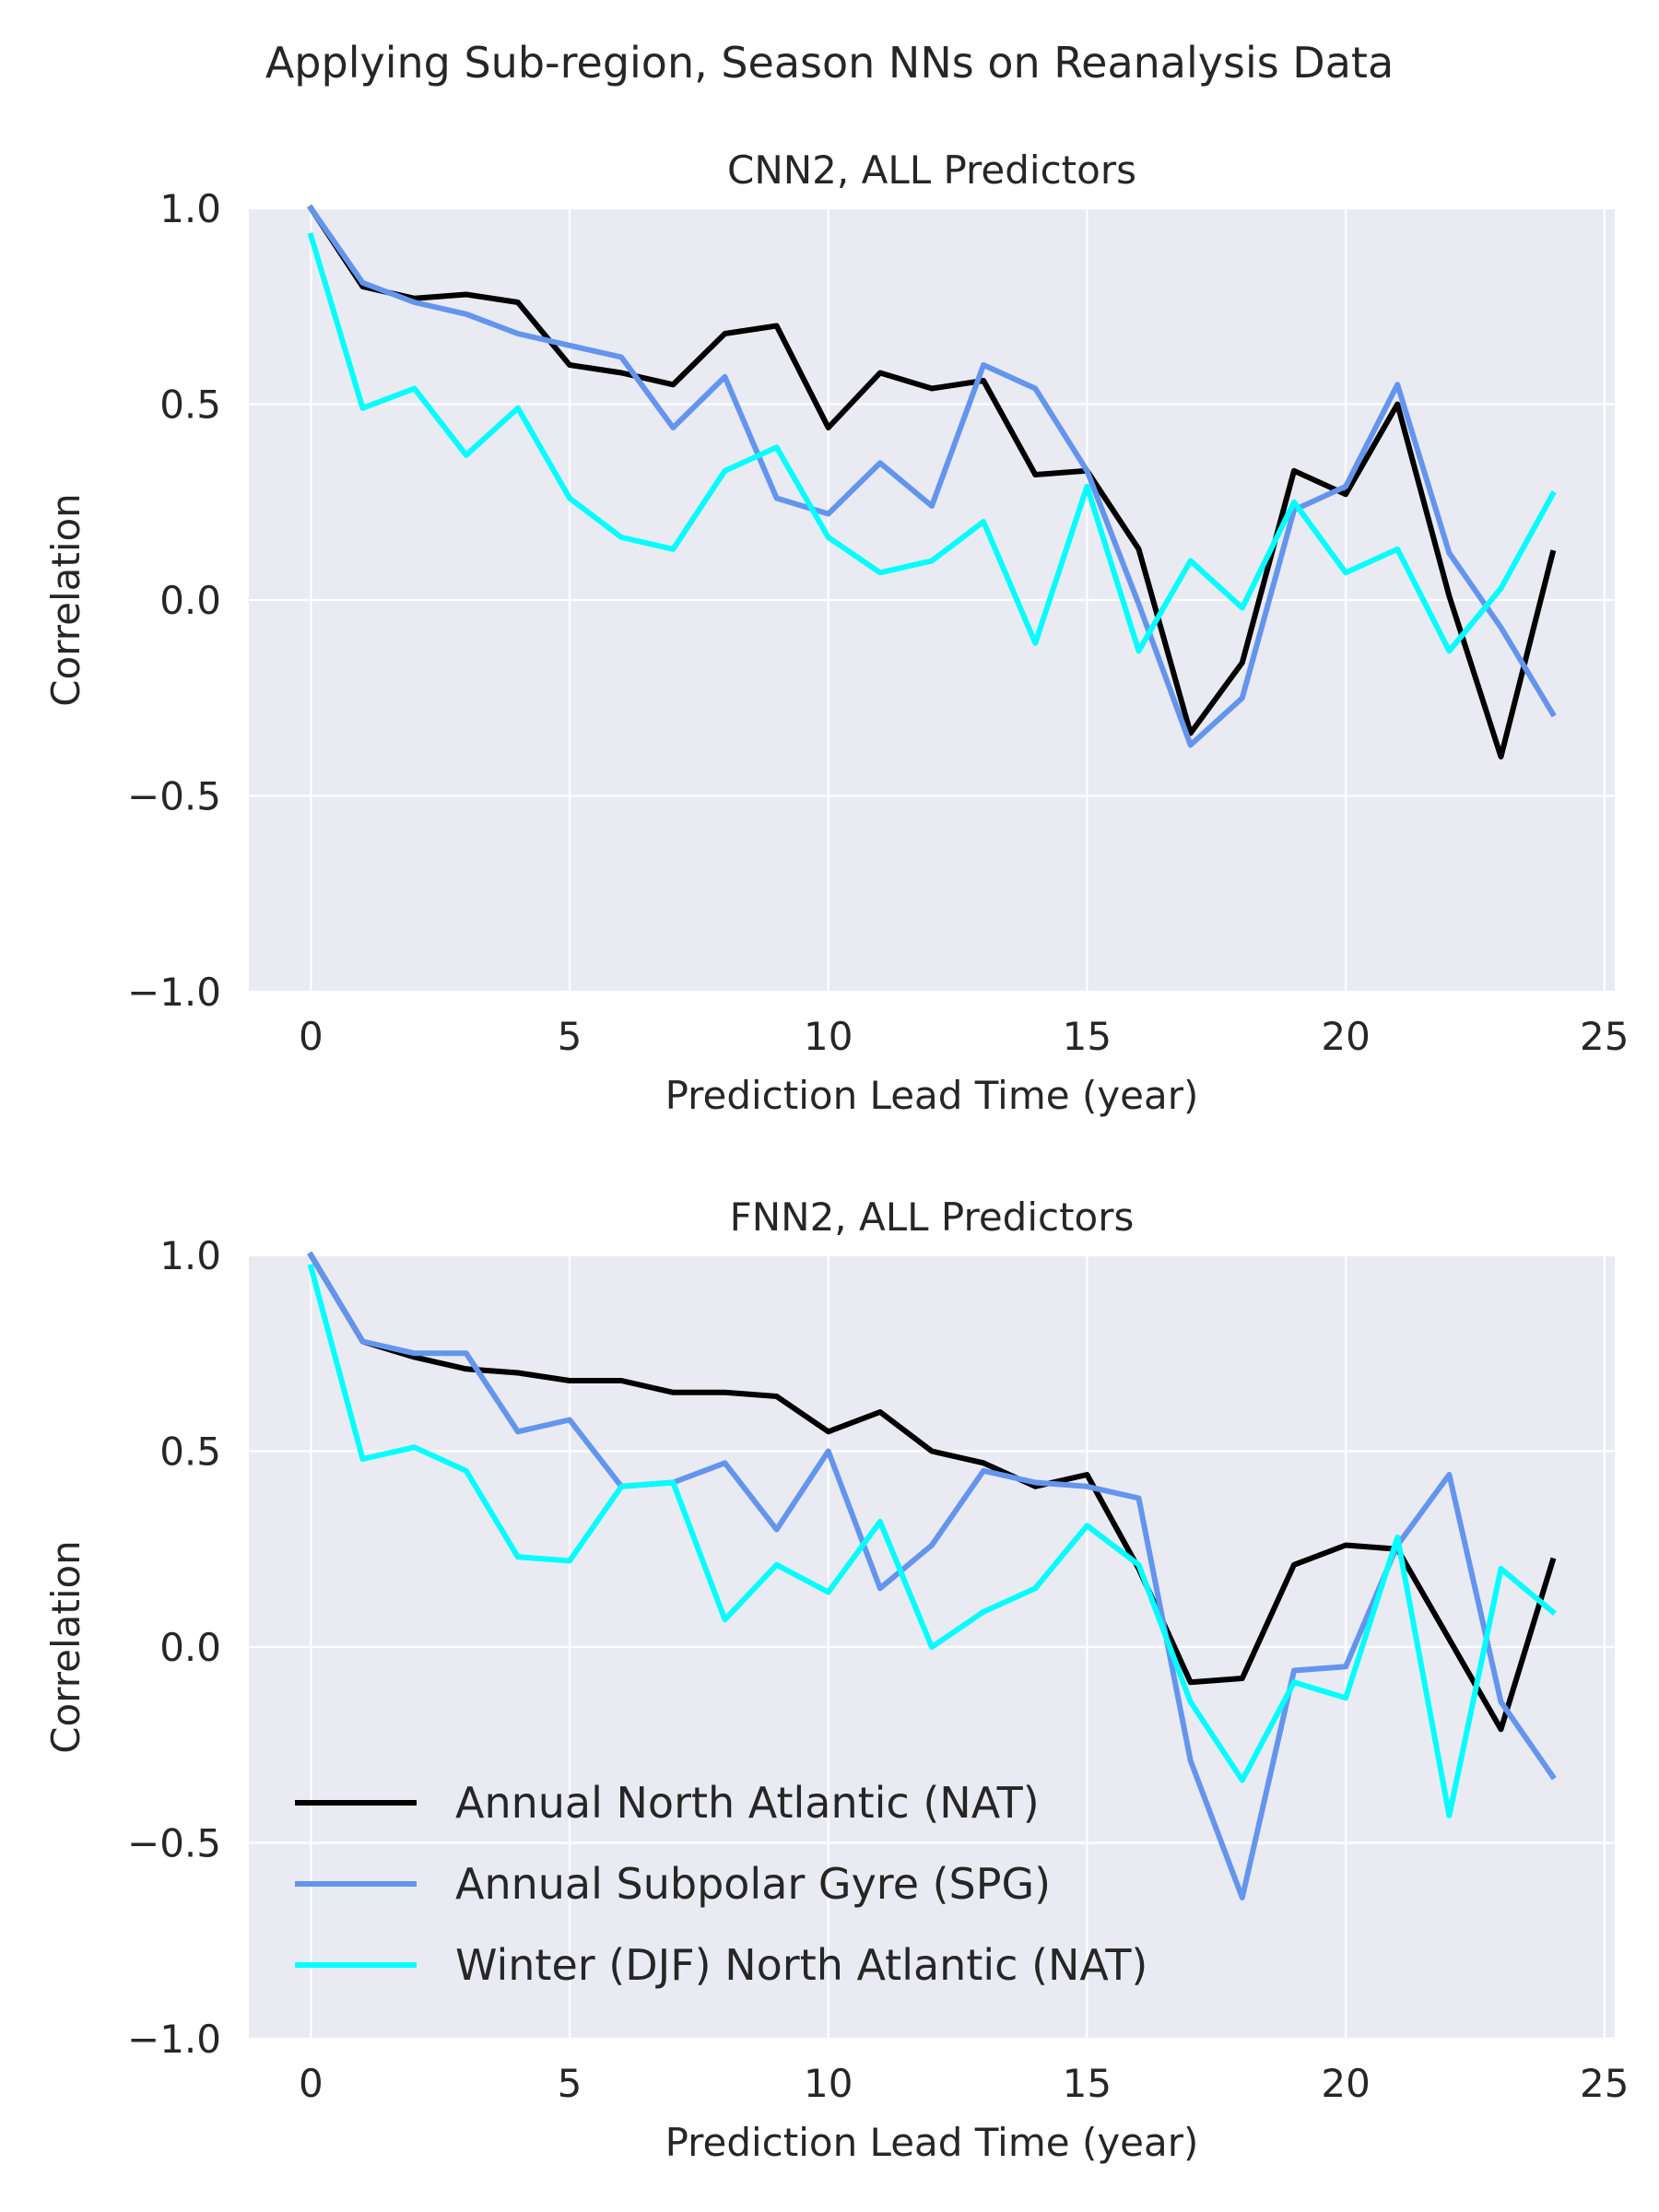 The image size is (1659, 2212). What do you see at coordinates (747, 1803) in the screenshot?
I see `legend-entry: Annual North Atlantic (NAT)` at bounding box center [747, 1803].